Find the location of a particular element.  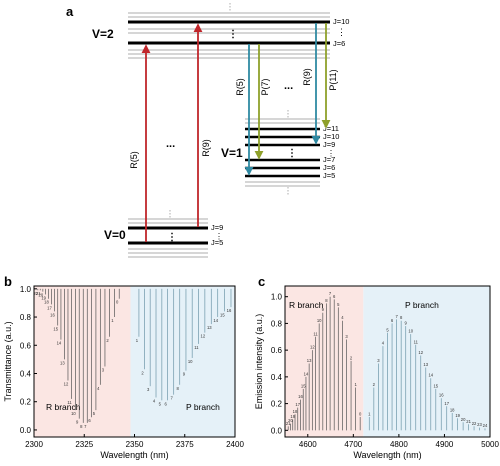

emission-label-r5: R(5) is located at coordinates (240, 87).